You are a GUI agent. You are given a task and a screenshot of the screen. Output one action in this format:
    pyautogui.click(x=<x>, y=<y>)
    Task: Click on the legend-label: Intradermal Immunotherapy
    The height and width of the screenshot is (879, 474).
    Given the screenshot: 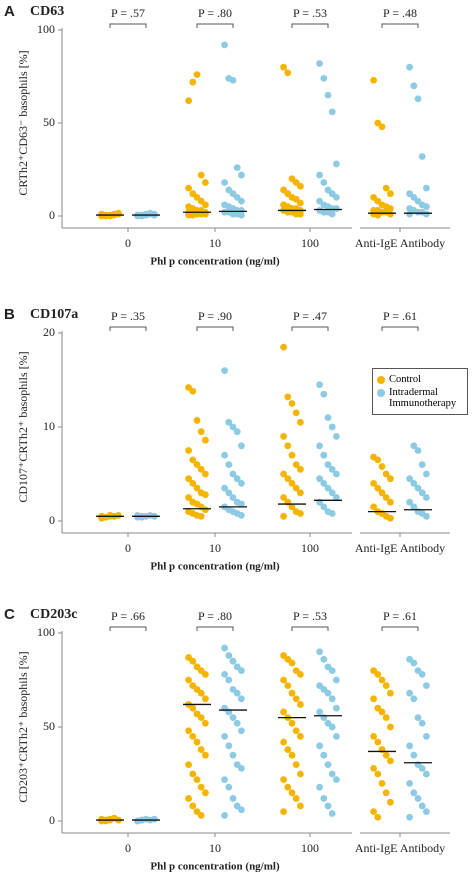 What is the action you would take?
    pyautogui.click(x=423, y=398)
    